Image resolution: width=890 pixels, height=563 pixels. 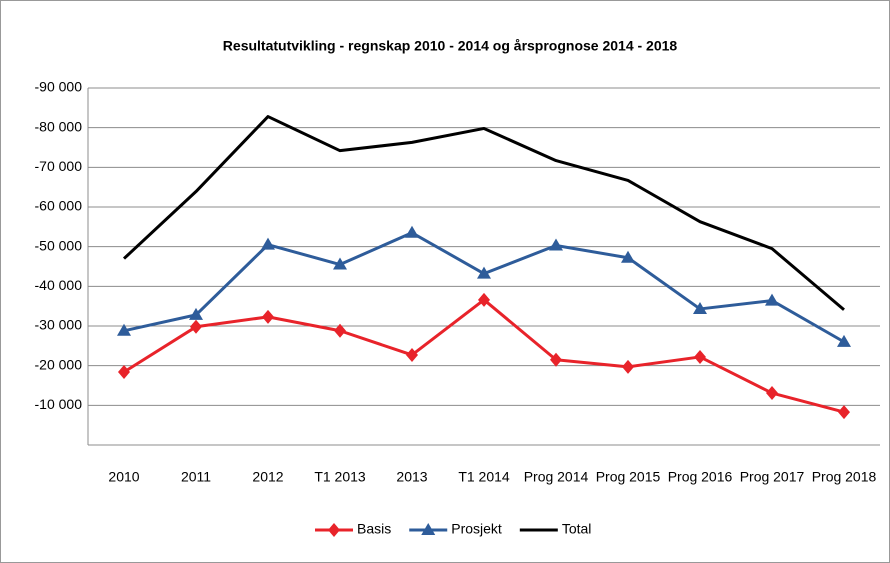 What do you see at coordinates (374, 529) in the screenshot?
I see `legend-label: Basis` at bounding box center [374, 529].